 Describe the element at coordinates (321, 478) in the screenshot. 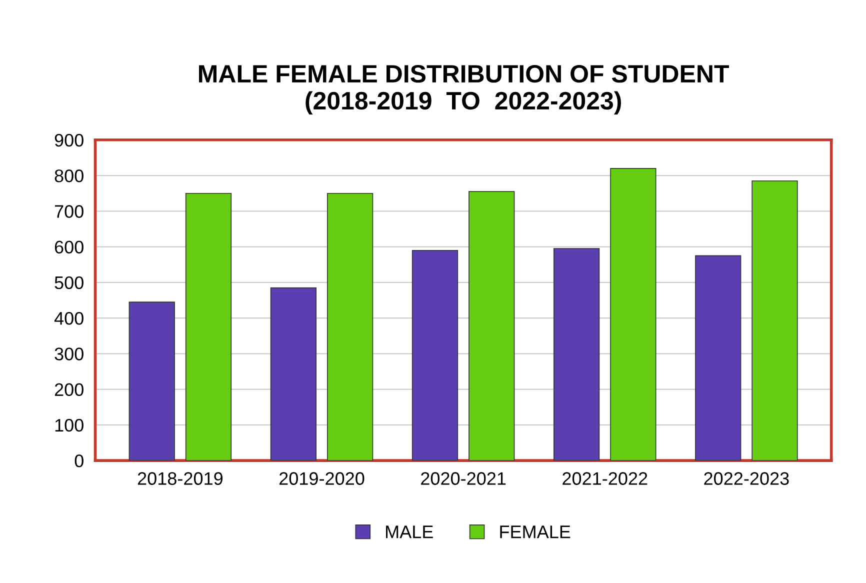

I see `x-tick-label: 2019-2020` at that location.